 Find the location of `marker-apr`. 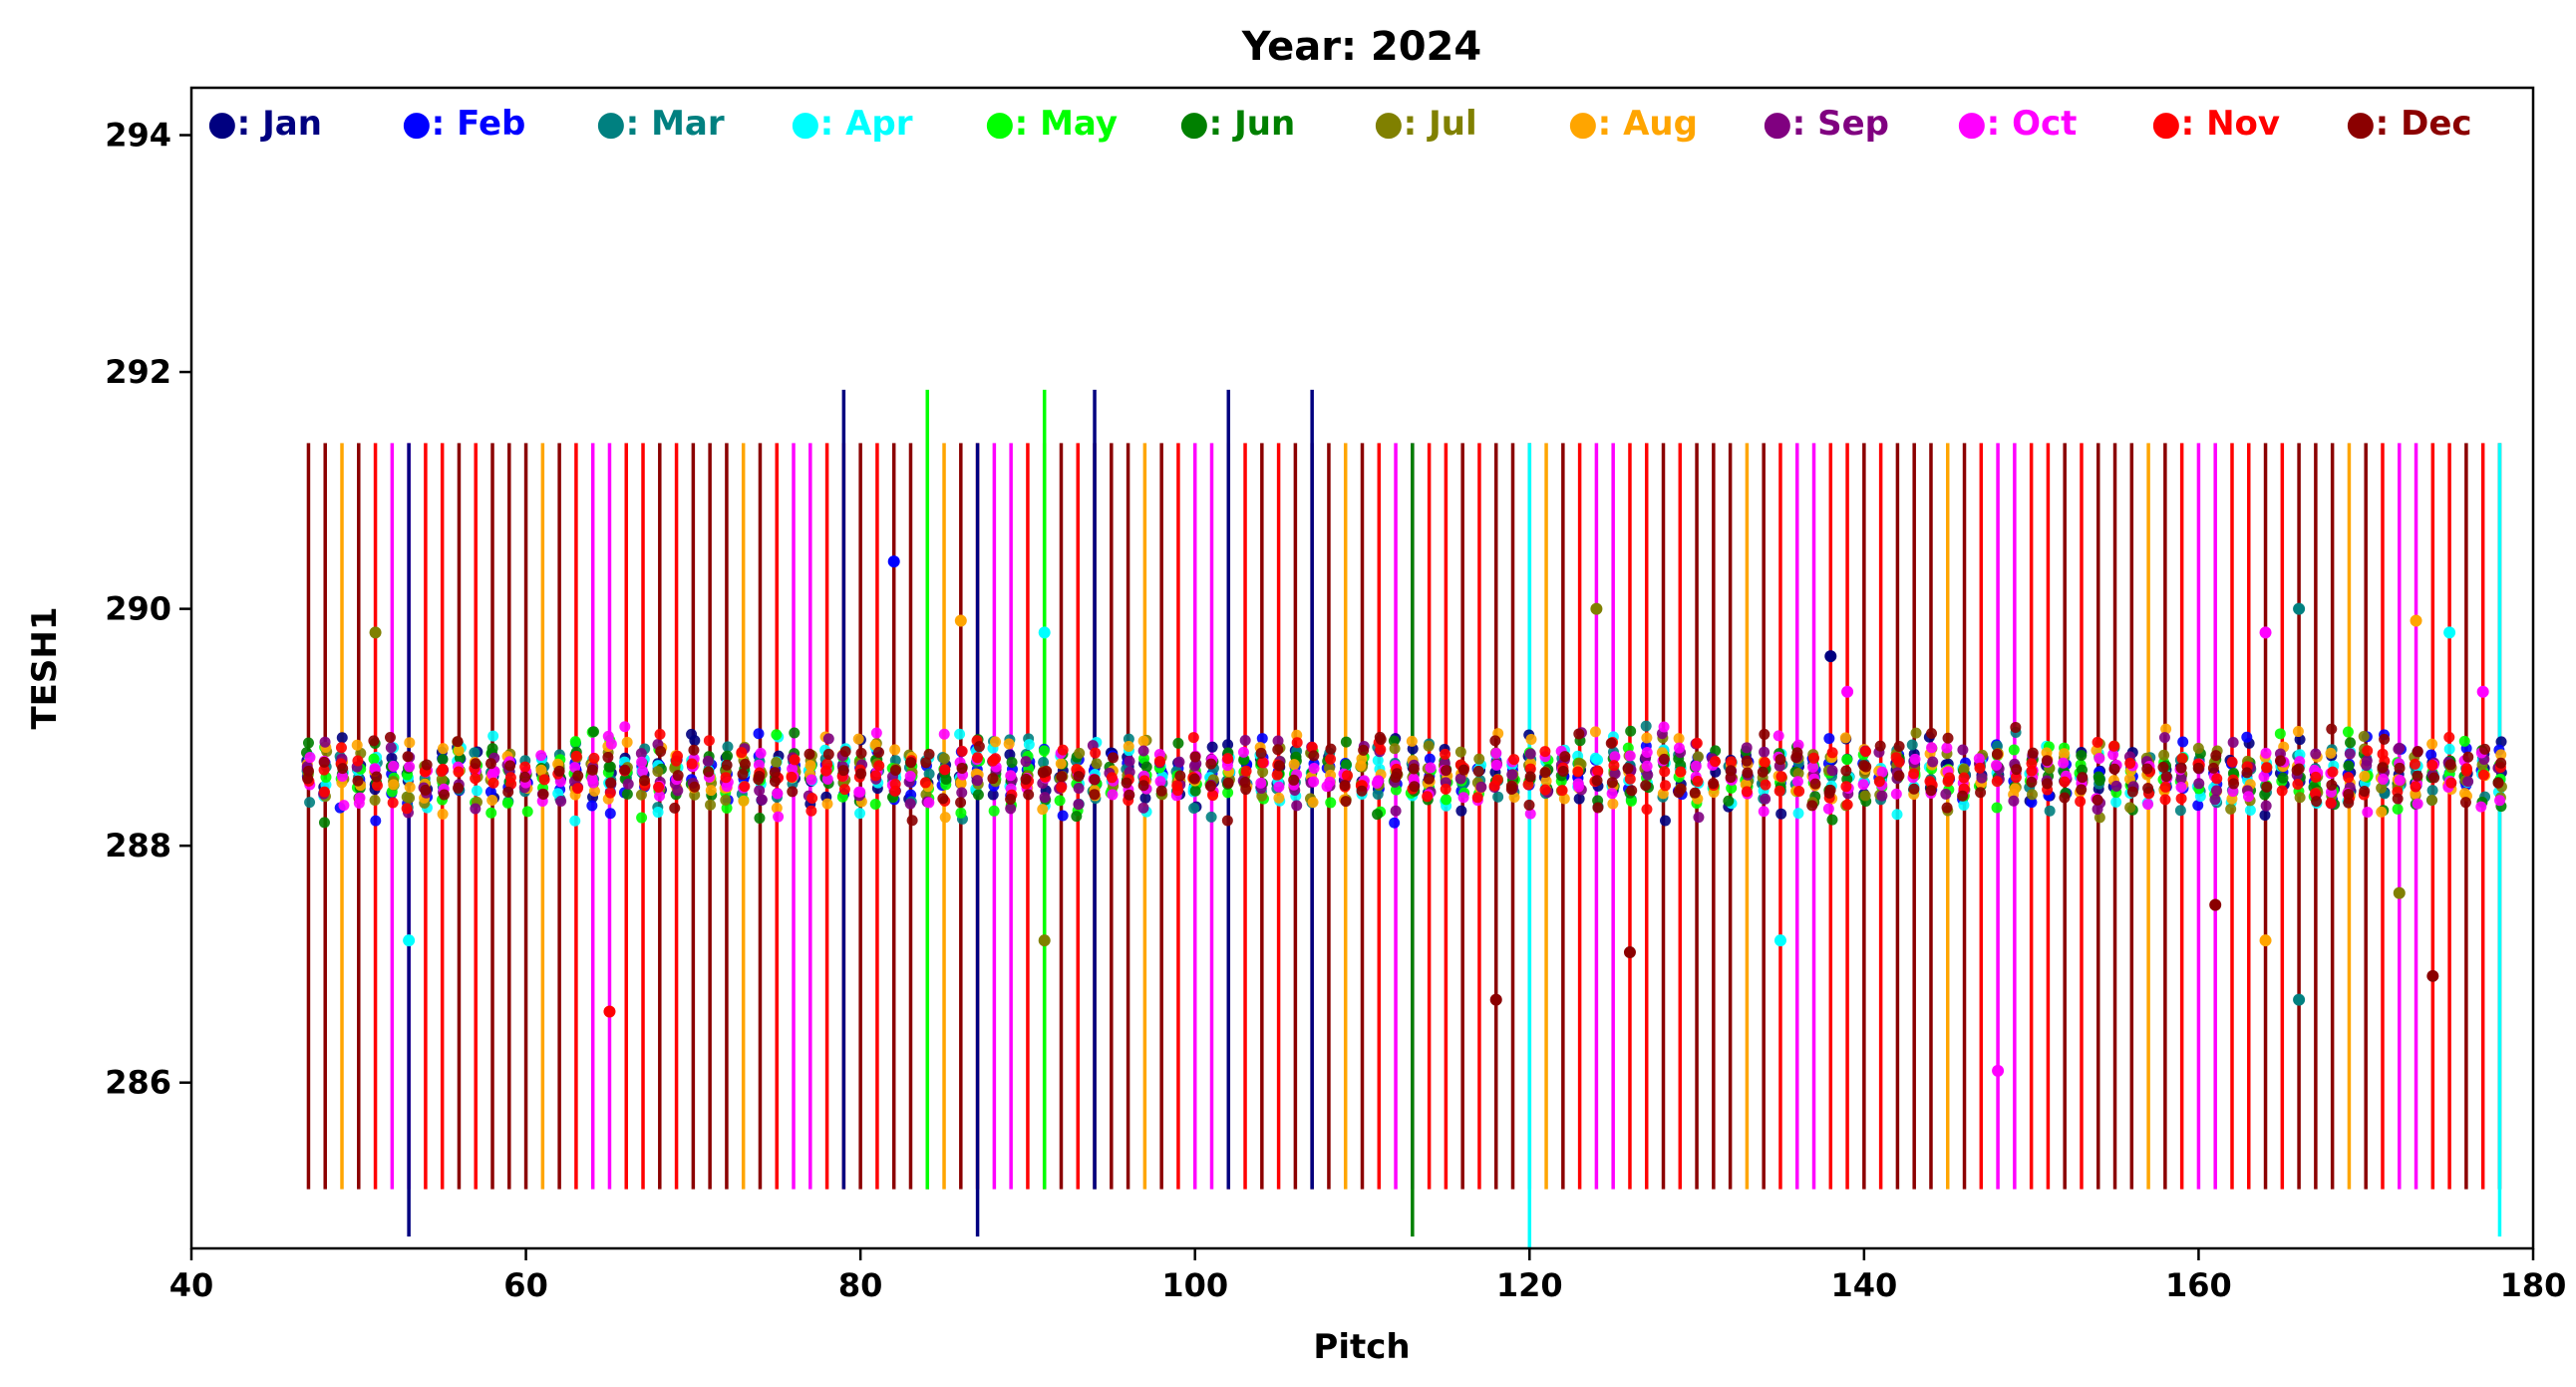

marker-apr is located at coordinates (2250, 810).